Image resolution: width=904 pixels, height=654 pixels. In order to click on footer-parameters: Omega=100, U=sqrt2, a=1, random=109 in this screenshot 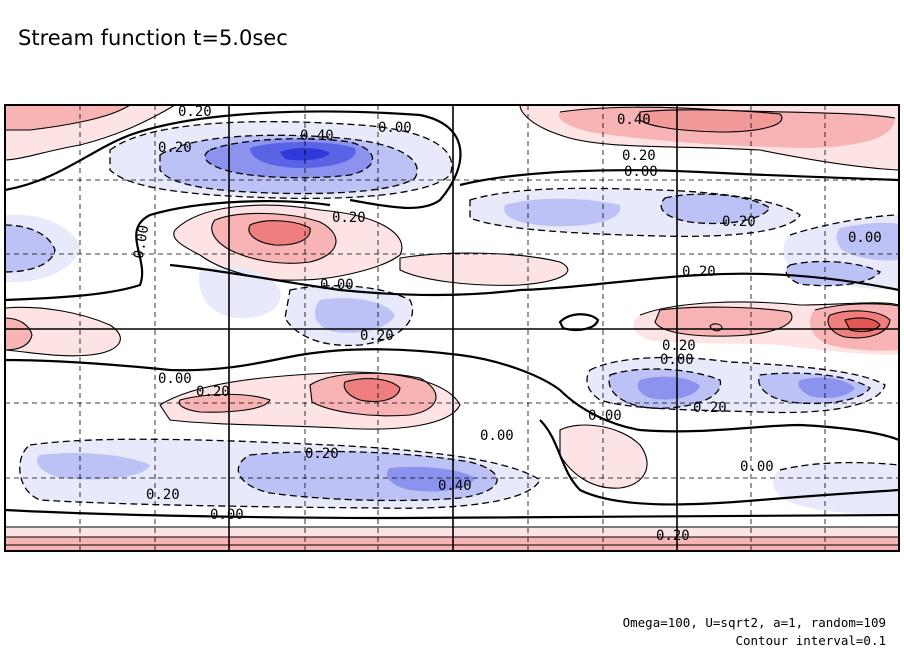, I will do `click(754, 622)`.